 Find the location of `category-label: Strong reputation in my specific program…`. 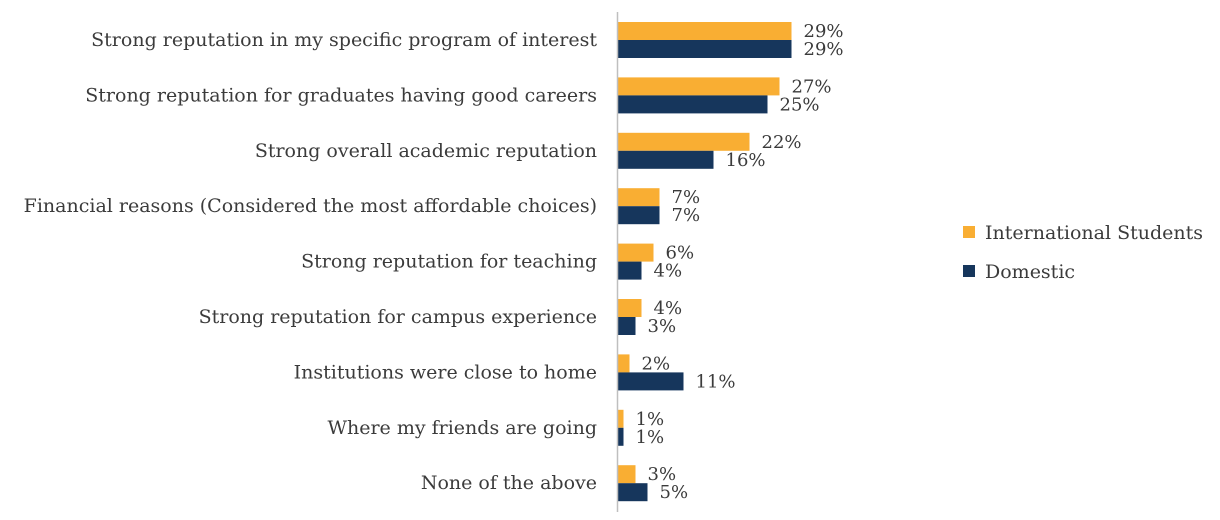

category-label: Strong reputation in my specific program… is located at coordinates (344, 40).